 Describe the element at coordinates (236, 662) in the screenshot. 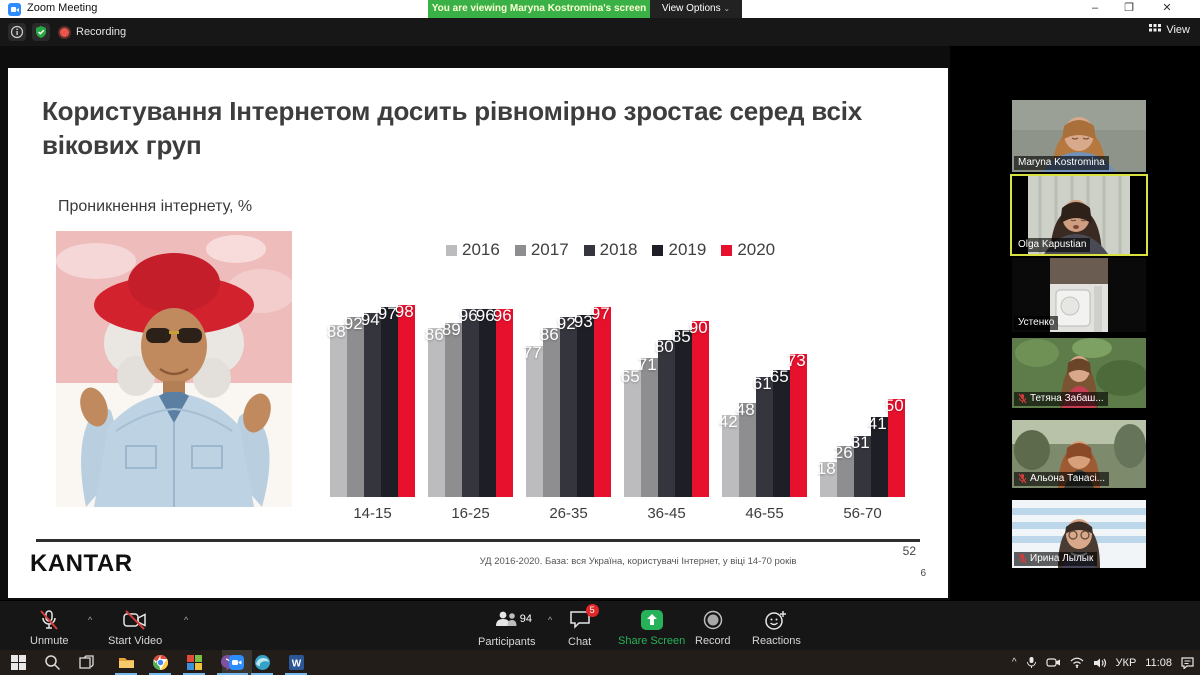

I see `zoom-taskbar-icon` at that location.